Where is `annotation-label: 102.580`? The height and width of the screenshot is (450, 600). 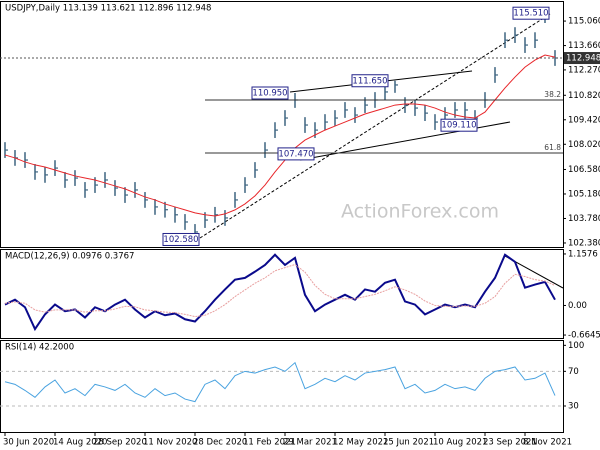 annotation-label: 102.580 is located at coordinates (180, 240).